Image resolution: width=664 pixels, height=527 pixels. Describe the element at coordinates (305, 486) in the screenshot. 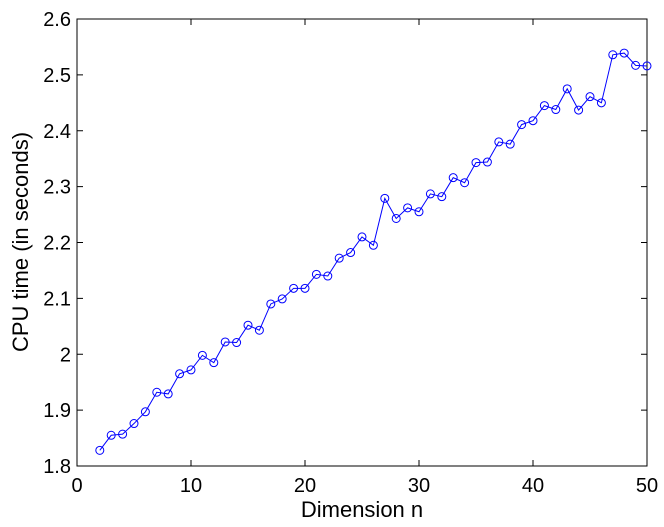

I see `x-tick-label: 20` at that location.